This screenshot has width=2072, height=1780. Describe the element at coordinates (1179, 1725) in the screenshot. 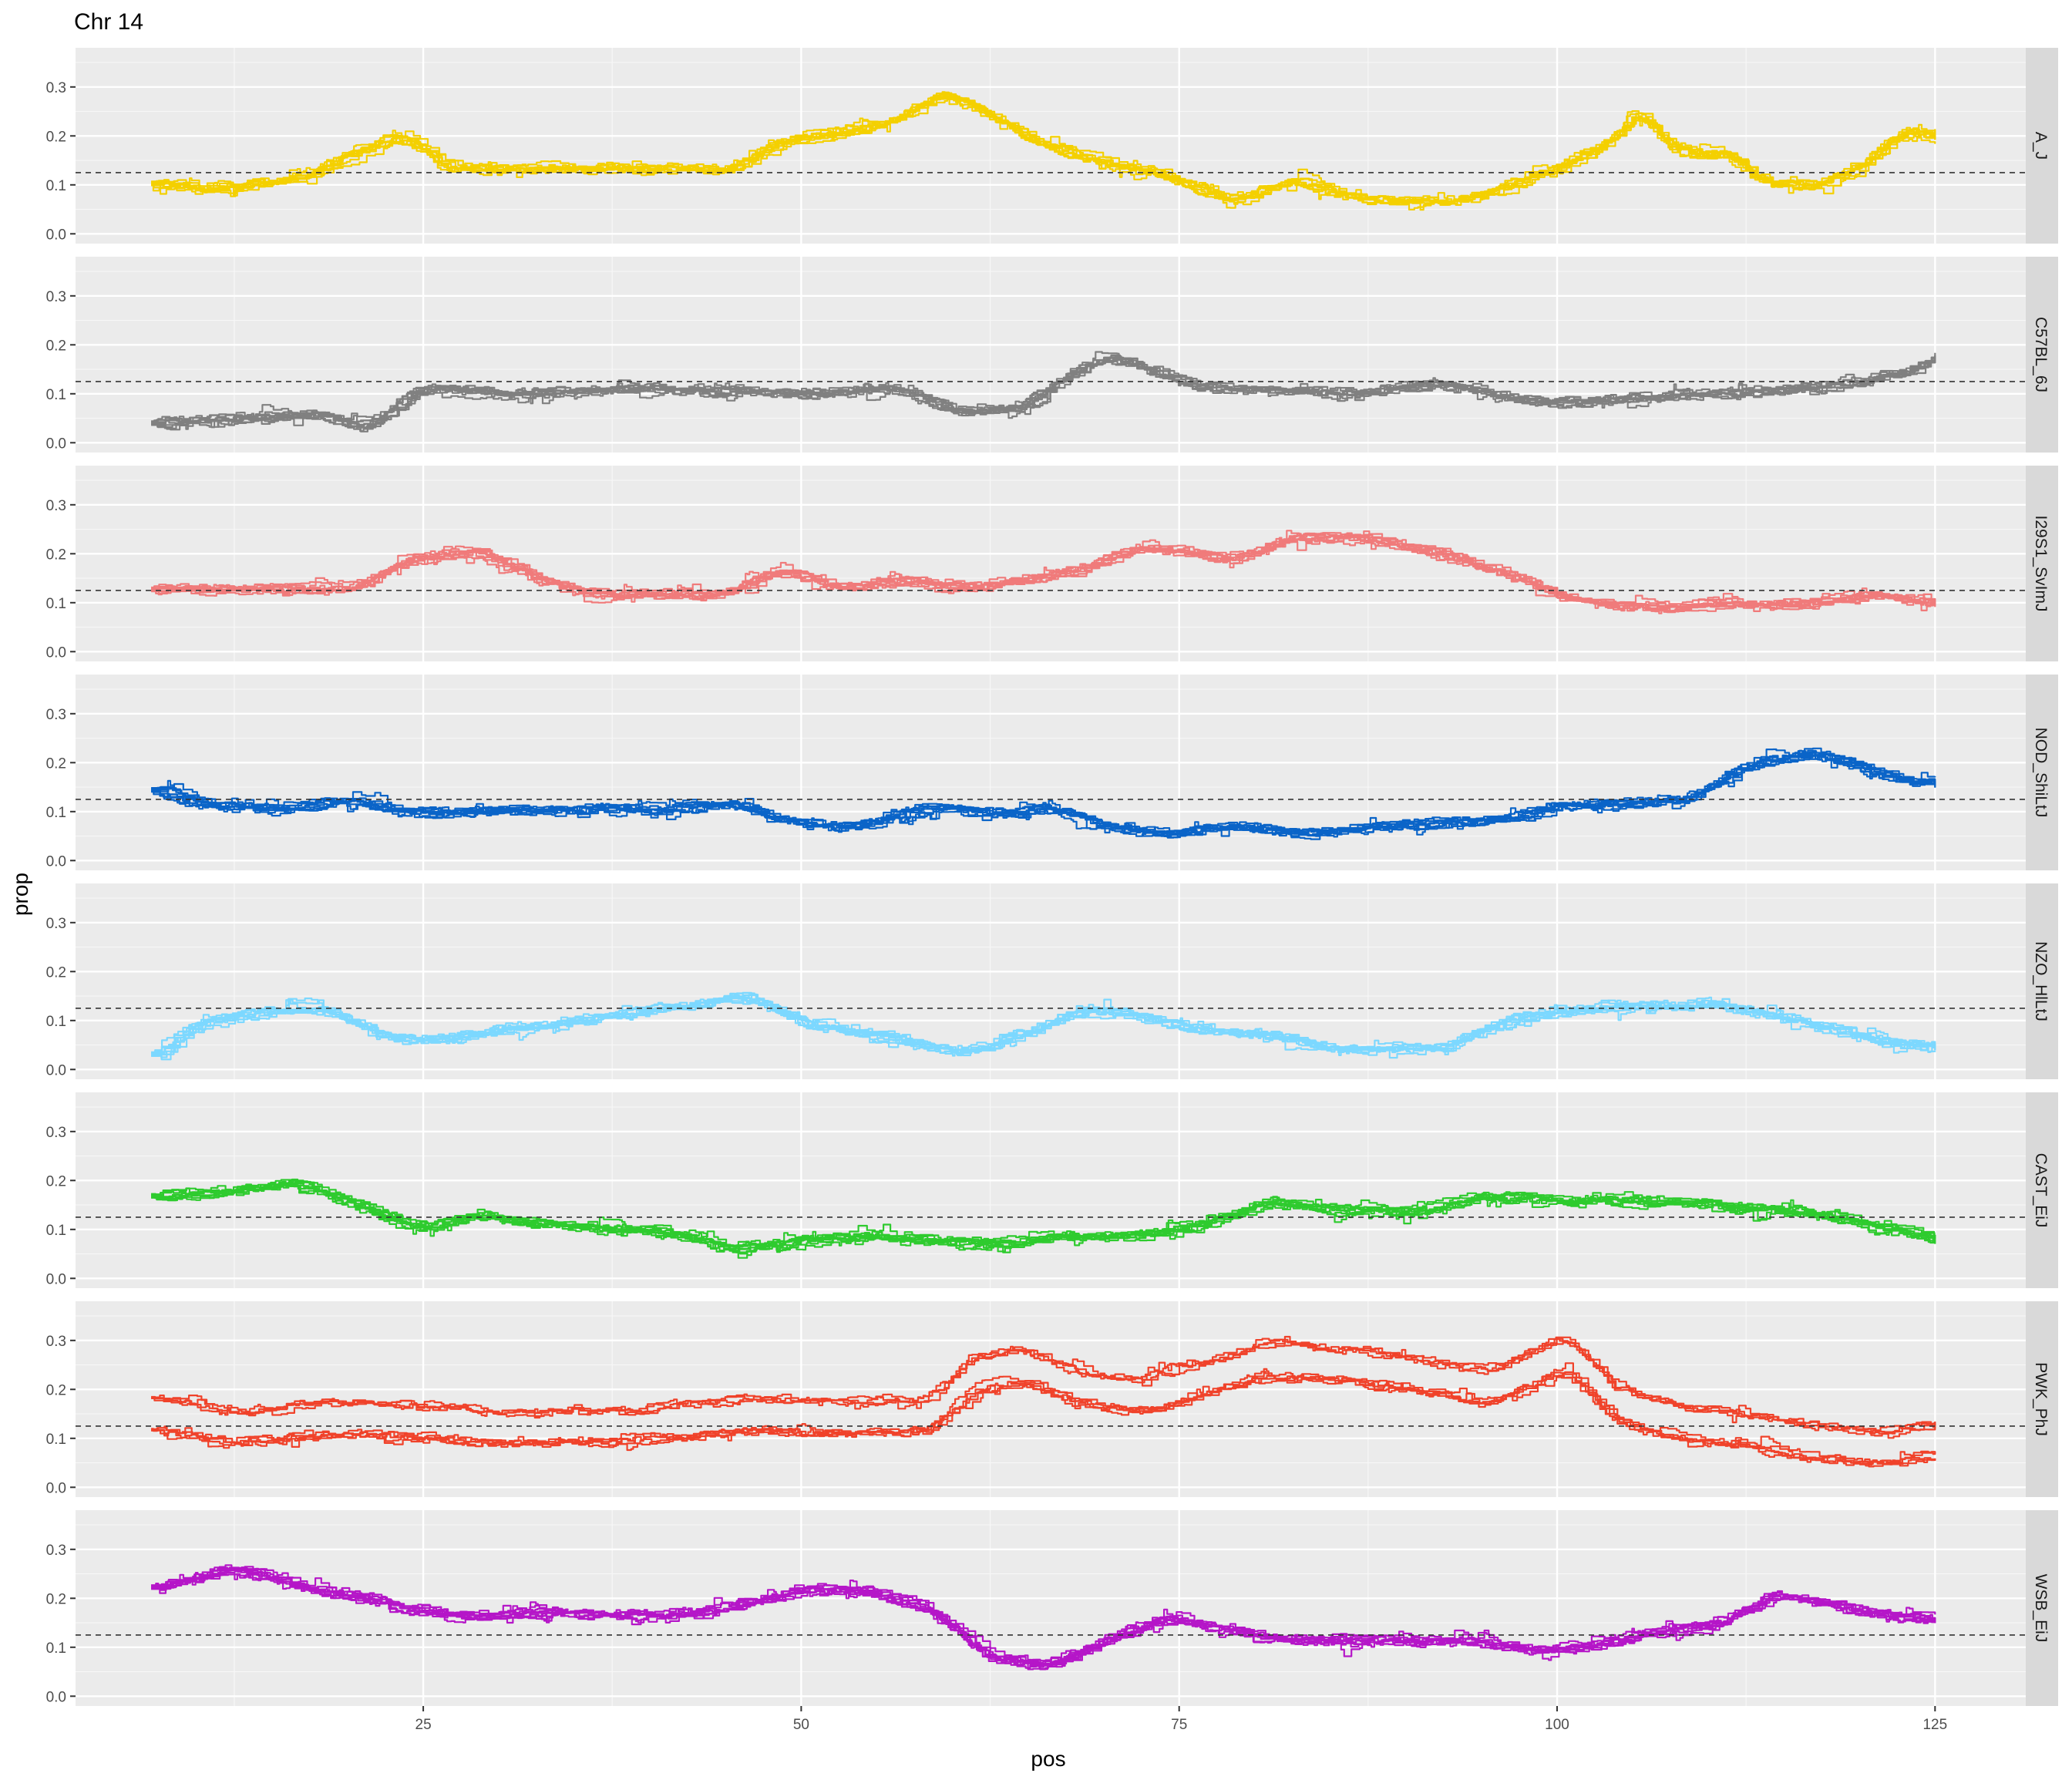

I see `x-tick-label: 75` at that location.